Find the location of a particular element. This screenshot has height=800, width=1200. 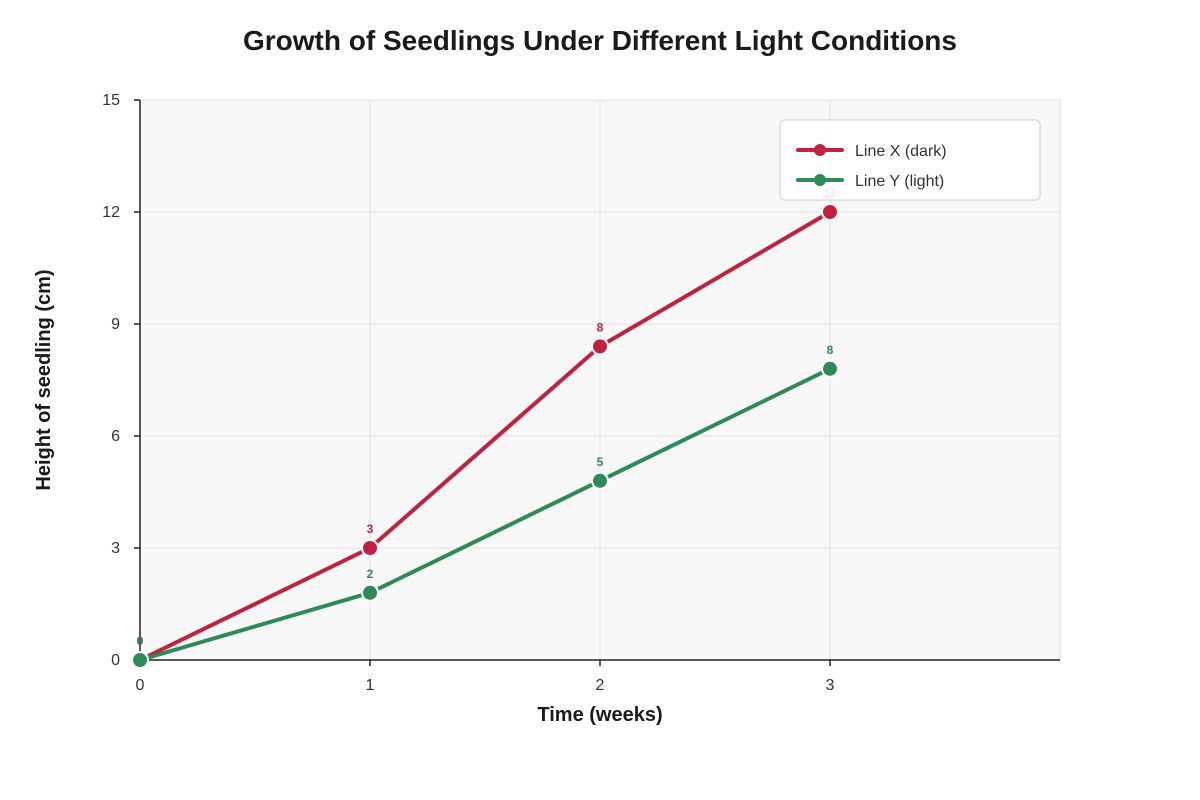

y-tick-label: 12 is located at coordinates (111, 212).